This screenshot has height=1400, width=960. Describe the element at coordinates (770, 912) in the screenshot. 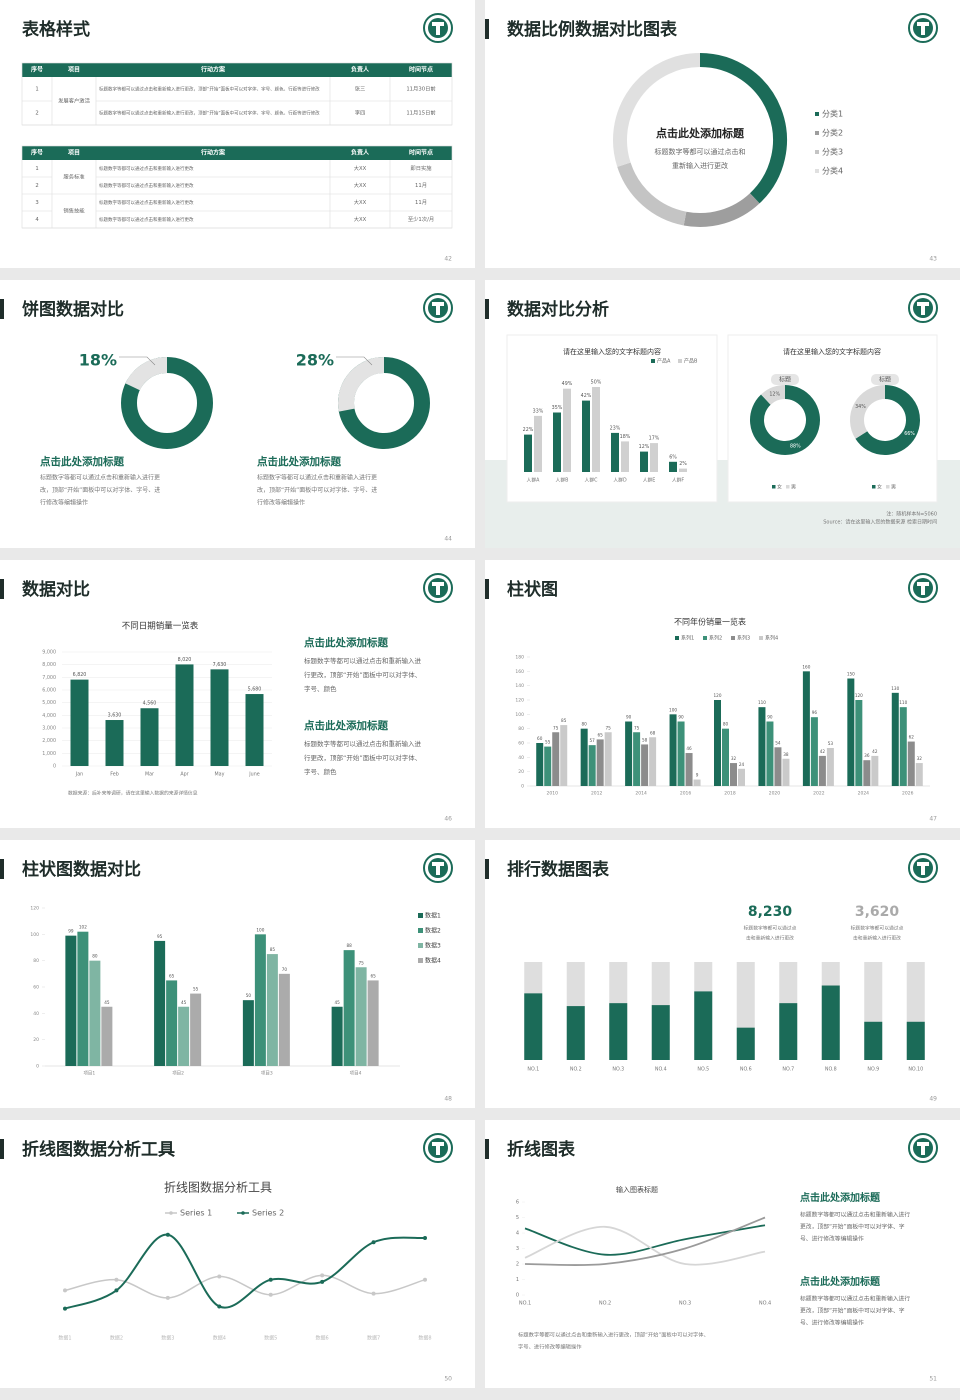

I see `stat-value: 8,230` at that location.